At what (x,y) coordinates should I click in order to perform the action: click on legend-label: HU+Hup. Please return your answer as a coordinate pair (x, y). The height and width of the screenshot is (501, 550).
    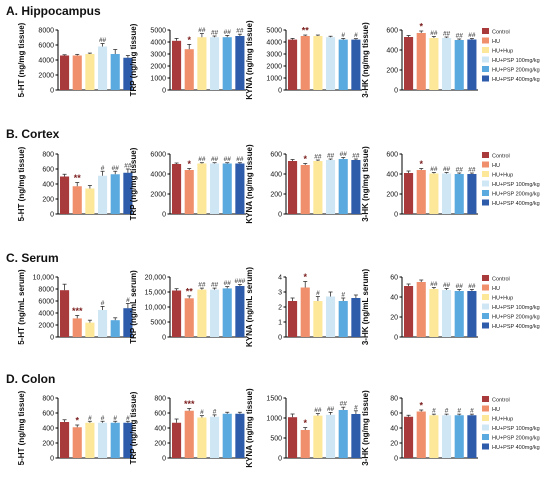
    Looking at the image, I should click on (502, 420).